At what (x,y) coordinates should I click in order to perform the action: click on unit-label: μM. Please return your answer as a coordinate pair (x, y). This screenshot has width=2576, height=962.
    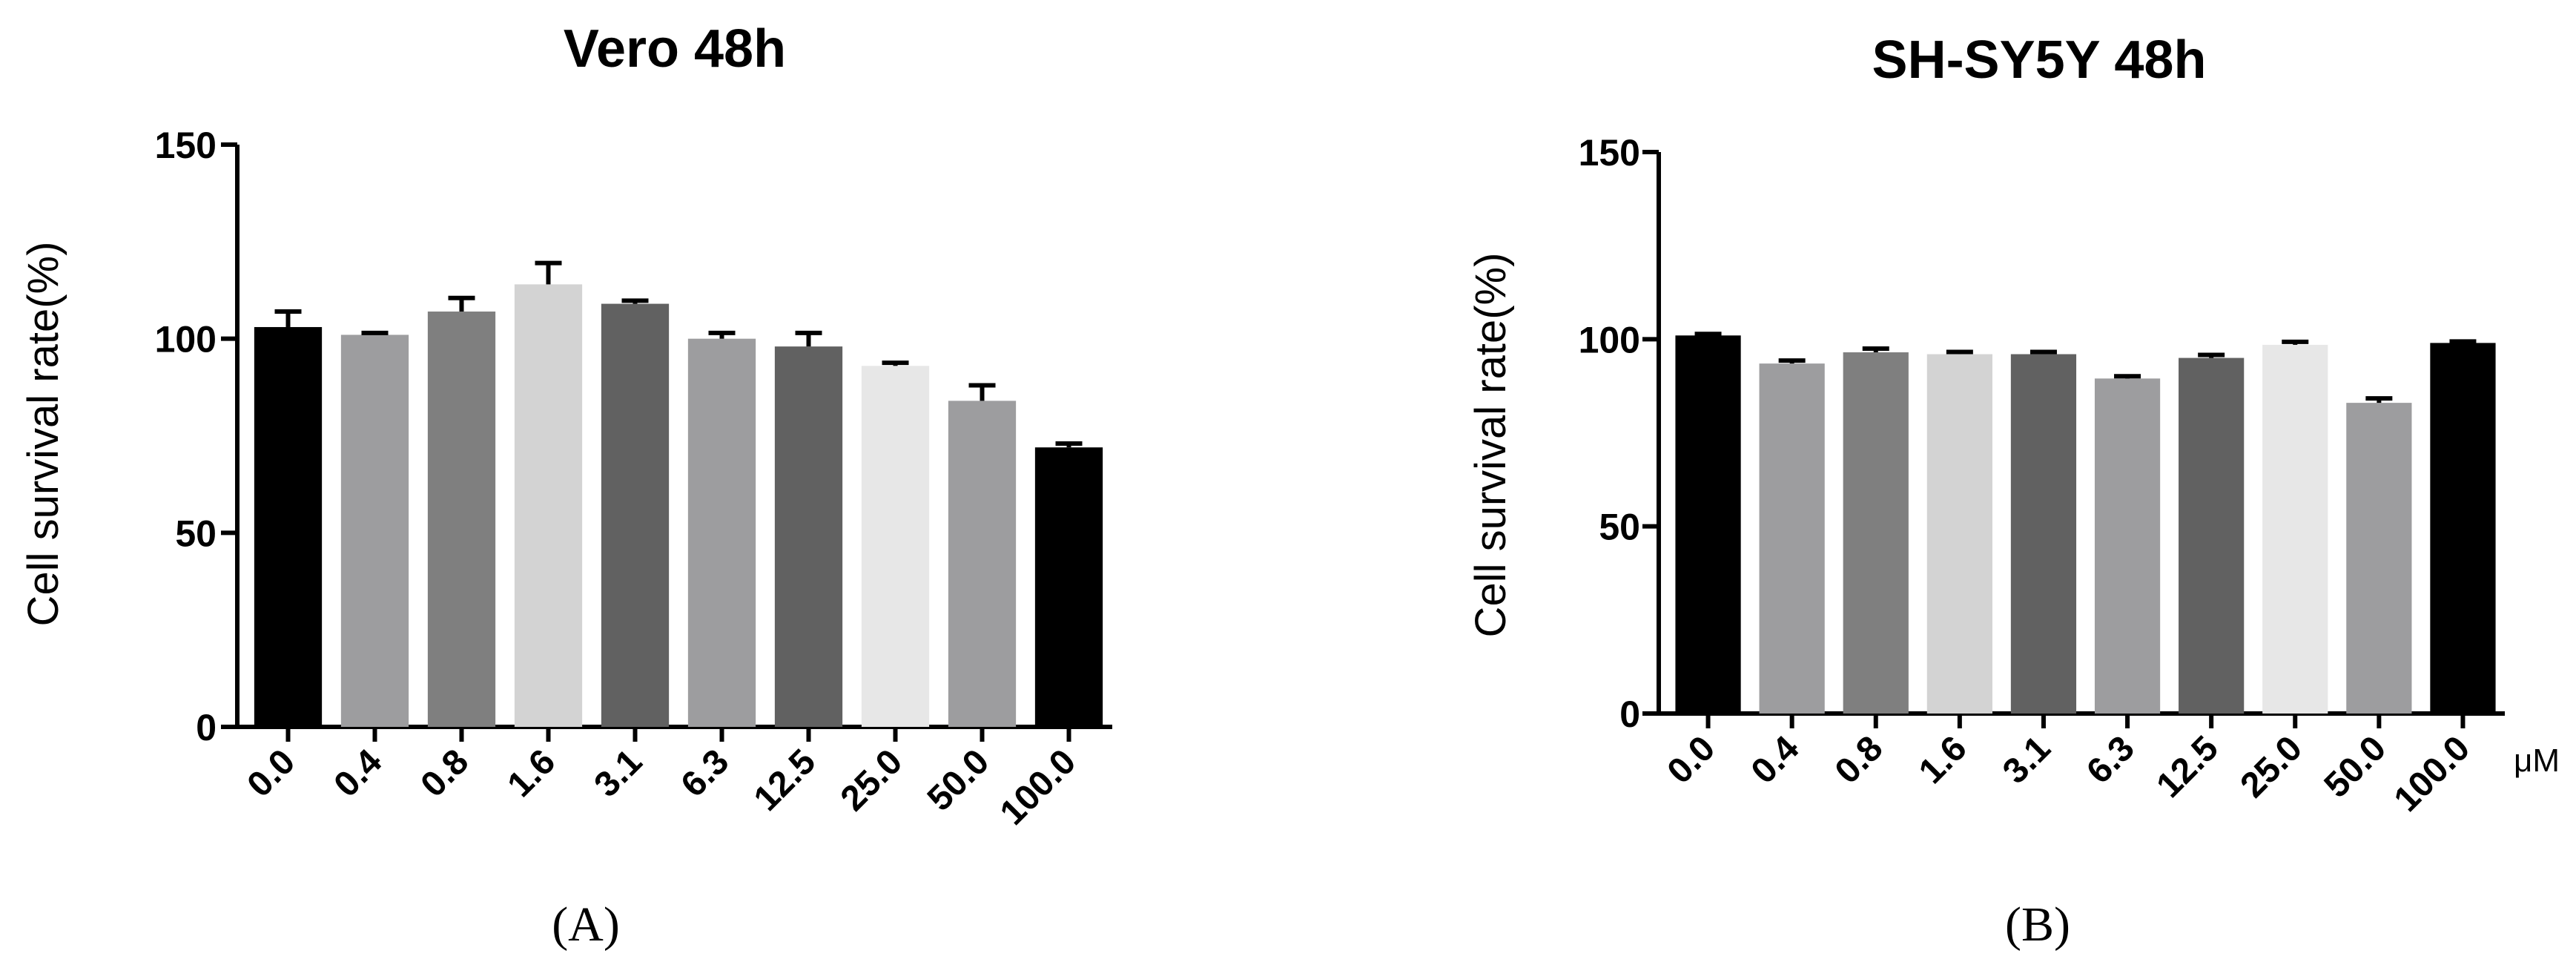
    Looking at the image, I should click on (2537, 760).